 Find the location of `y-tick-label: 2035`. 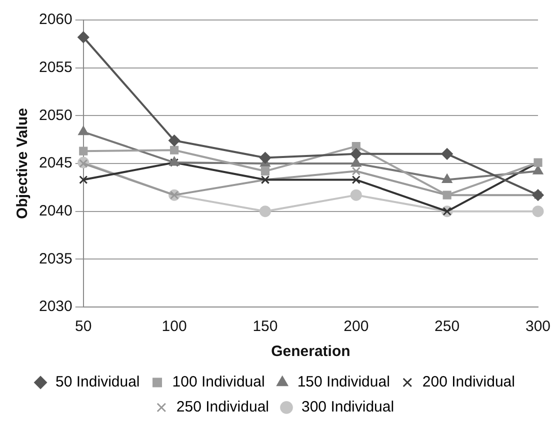

y-tick-label: 2035 is located at coordinates (55, 259).